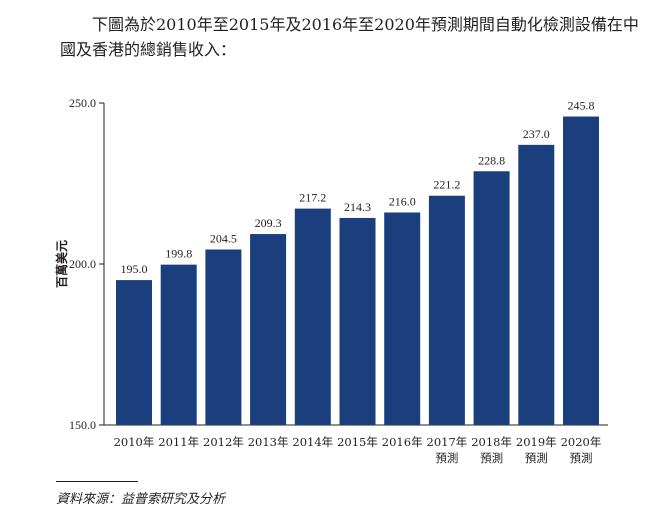 The image size is (660, 520). I want to click on x-tick-label: 2010年, so click(134, 442).